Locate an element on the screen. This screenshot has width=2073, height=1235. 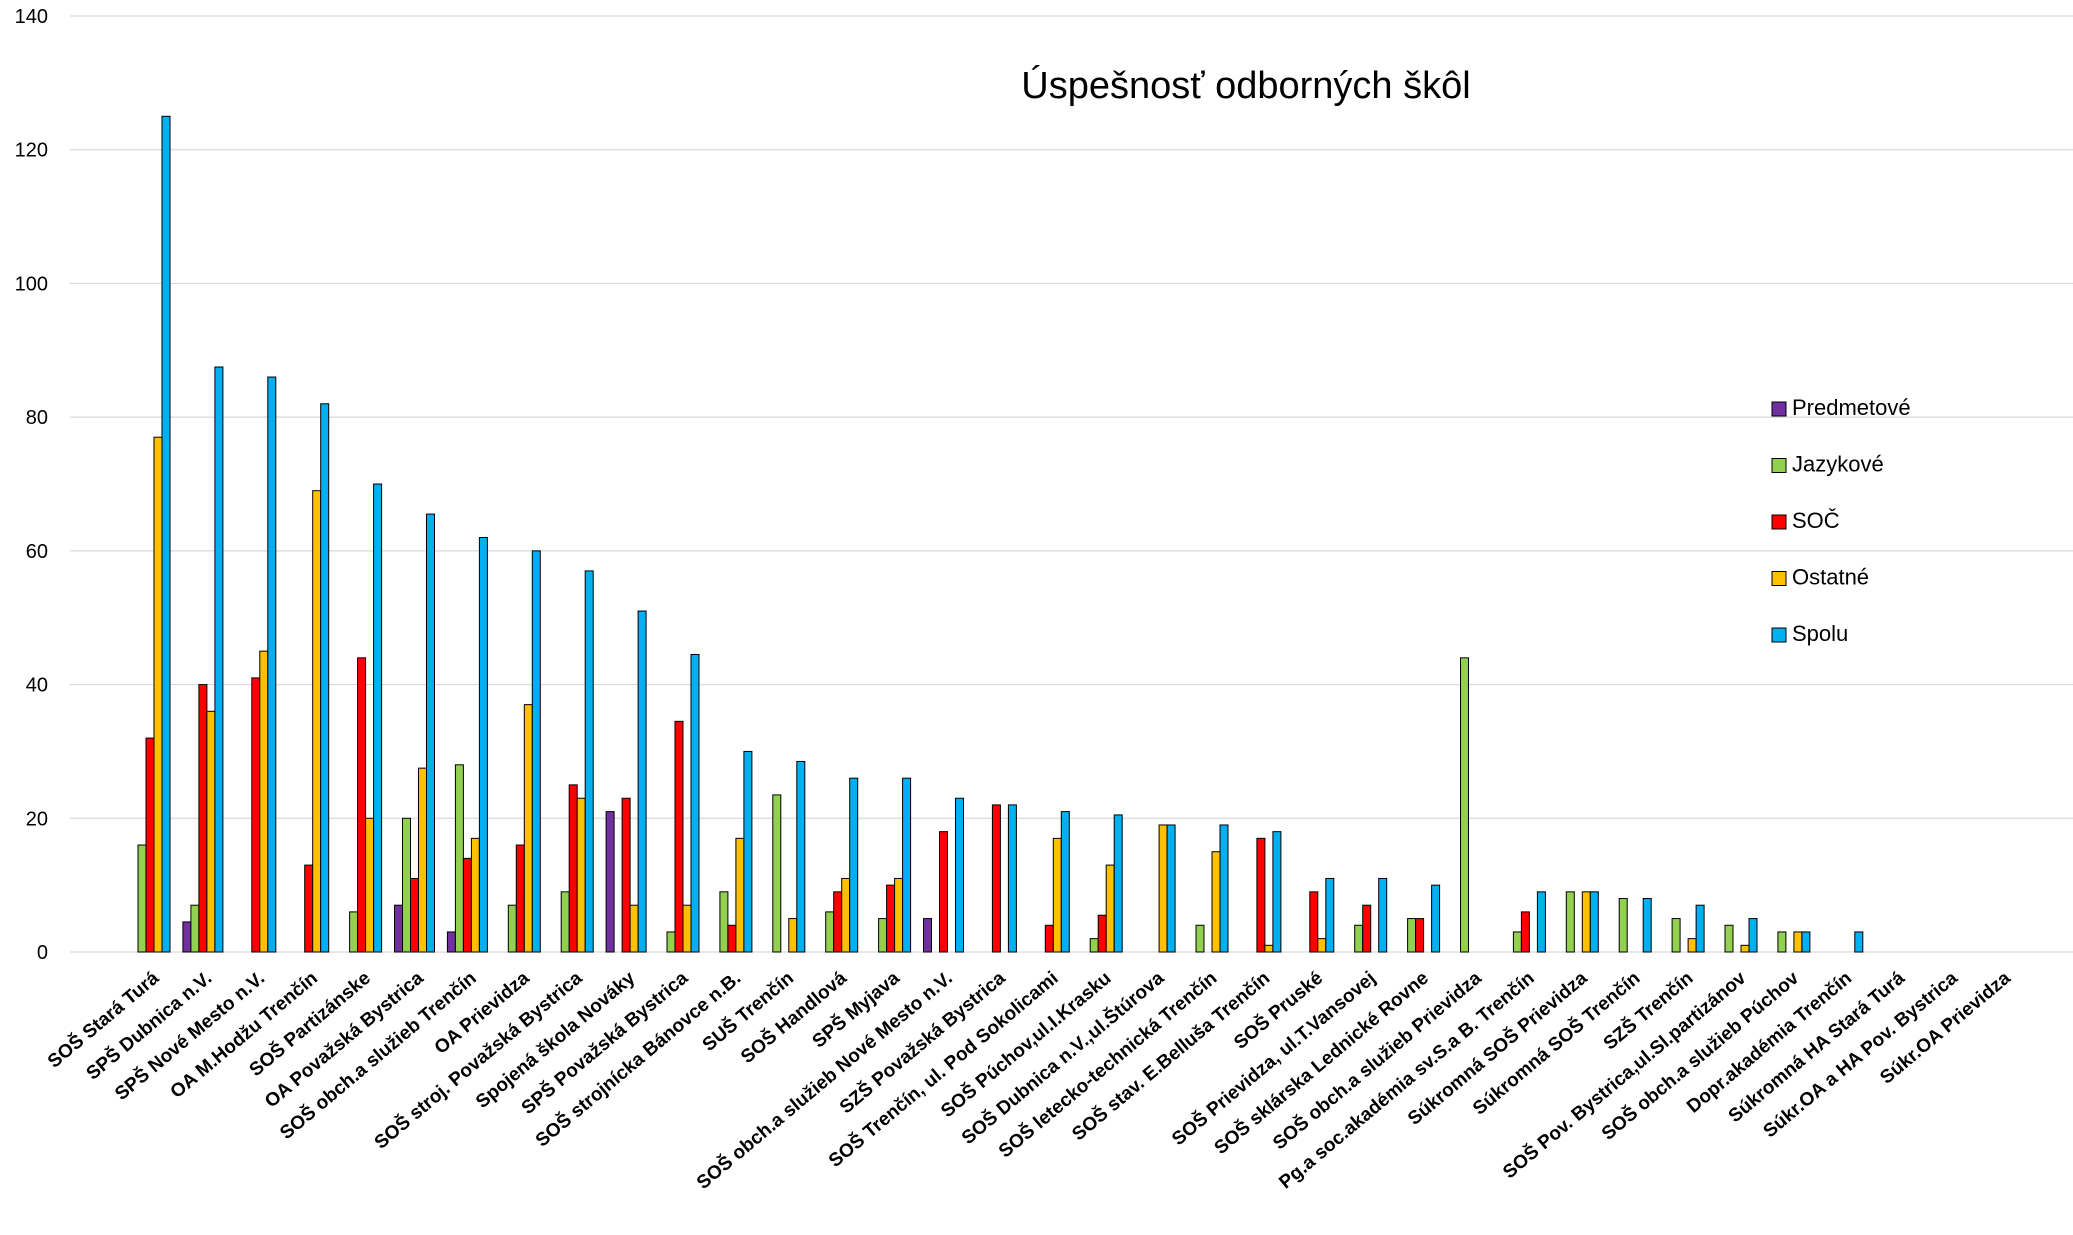
y-tick-label: 120 is located at coordinates (31, 151).